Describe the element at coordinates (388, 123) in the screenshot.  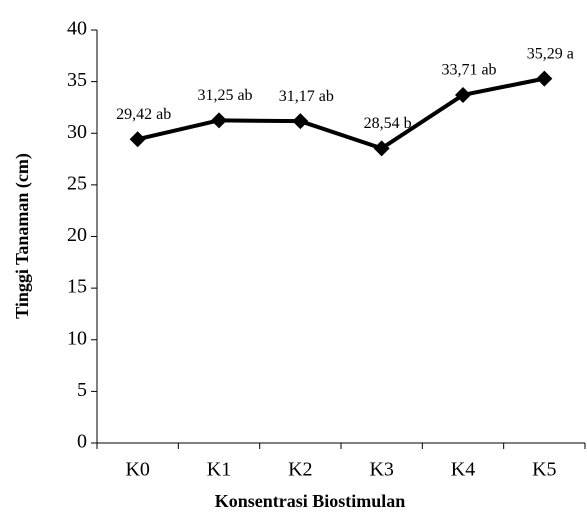
I see `data-label: 28,54 b` at that location.